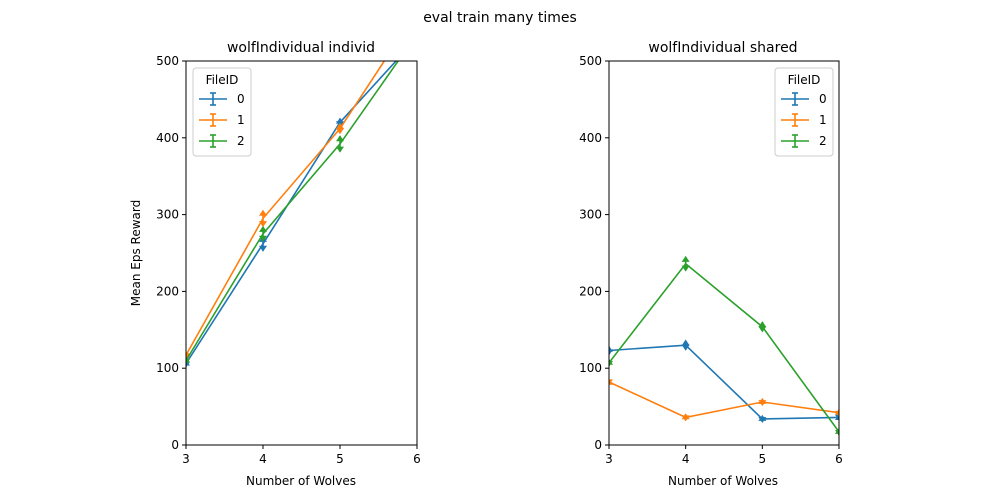  Describe the element at coordinates (500, 18) in the screenshot. I see `figure-suptitle: eval train many times` at that location.